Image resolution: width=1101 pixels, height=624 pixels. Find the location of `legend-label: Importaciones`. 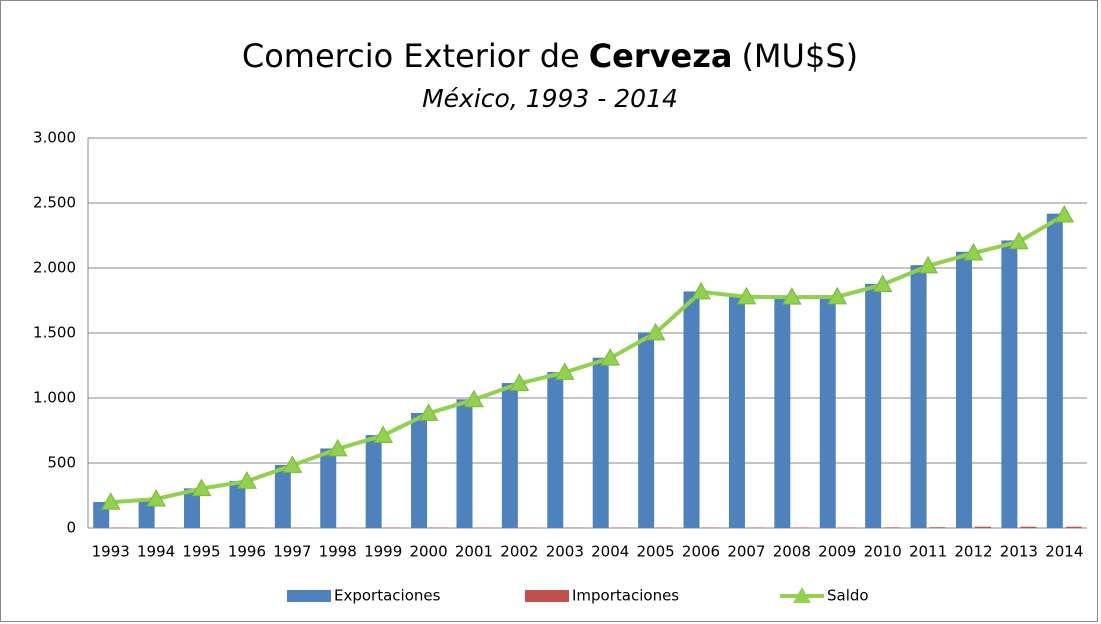

legend-label: Importaciones is located at coordinates (625, 596).